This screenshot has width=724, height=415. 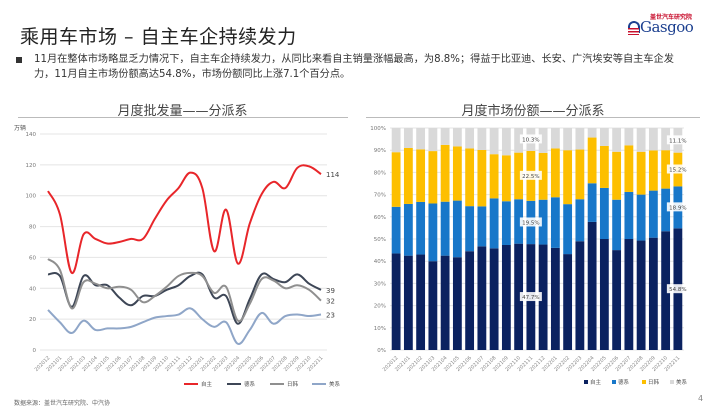 I want to click on y-tick-label: 120, so click(x=31, y=166).